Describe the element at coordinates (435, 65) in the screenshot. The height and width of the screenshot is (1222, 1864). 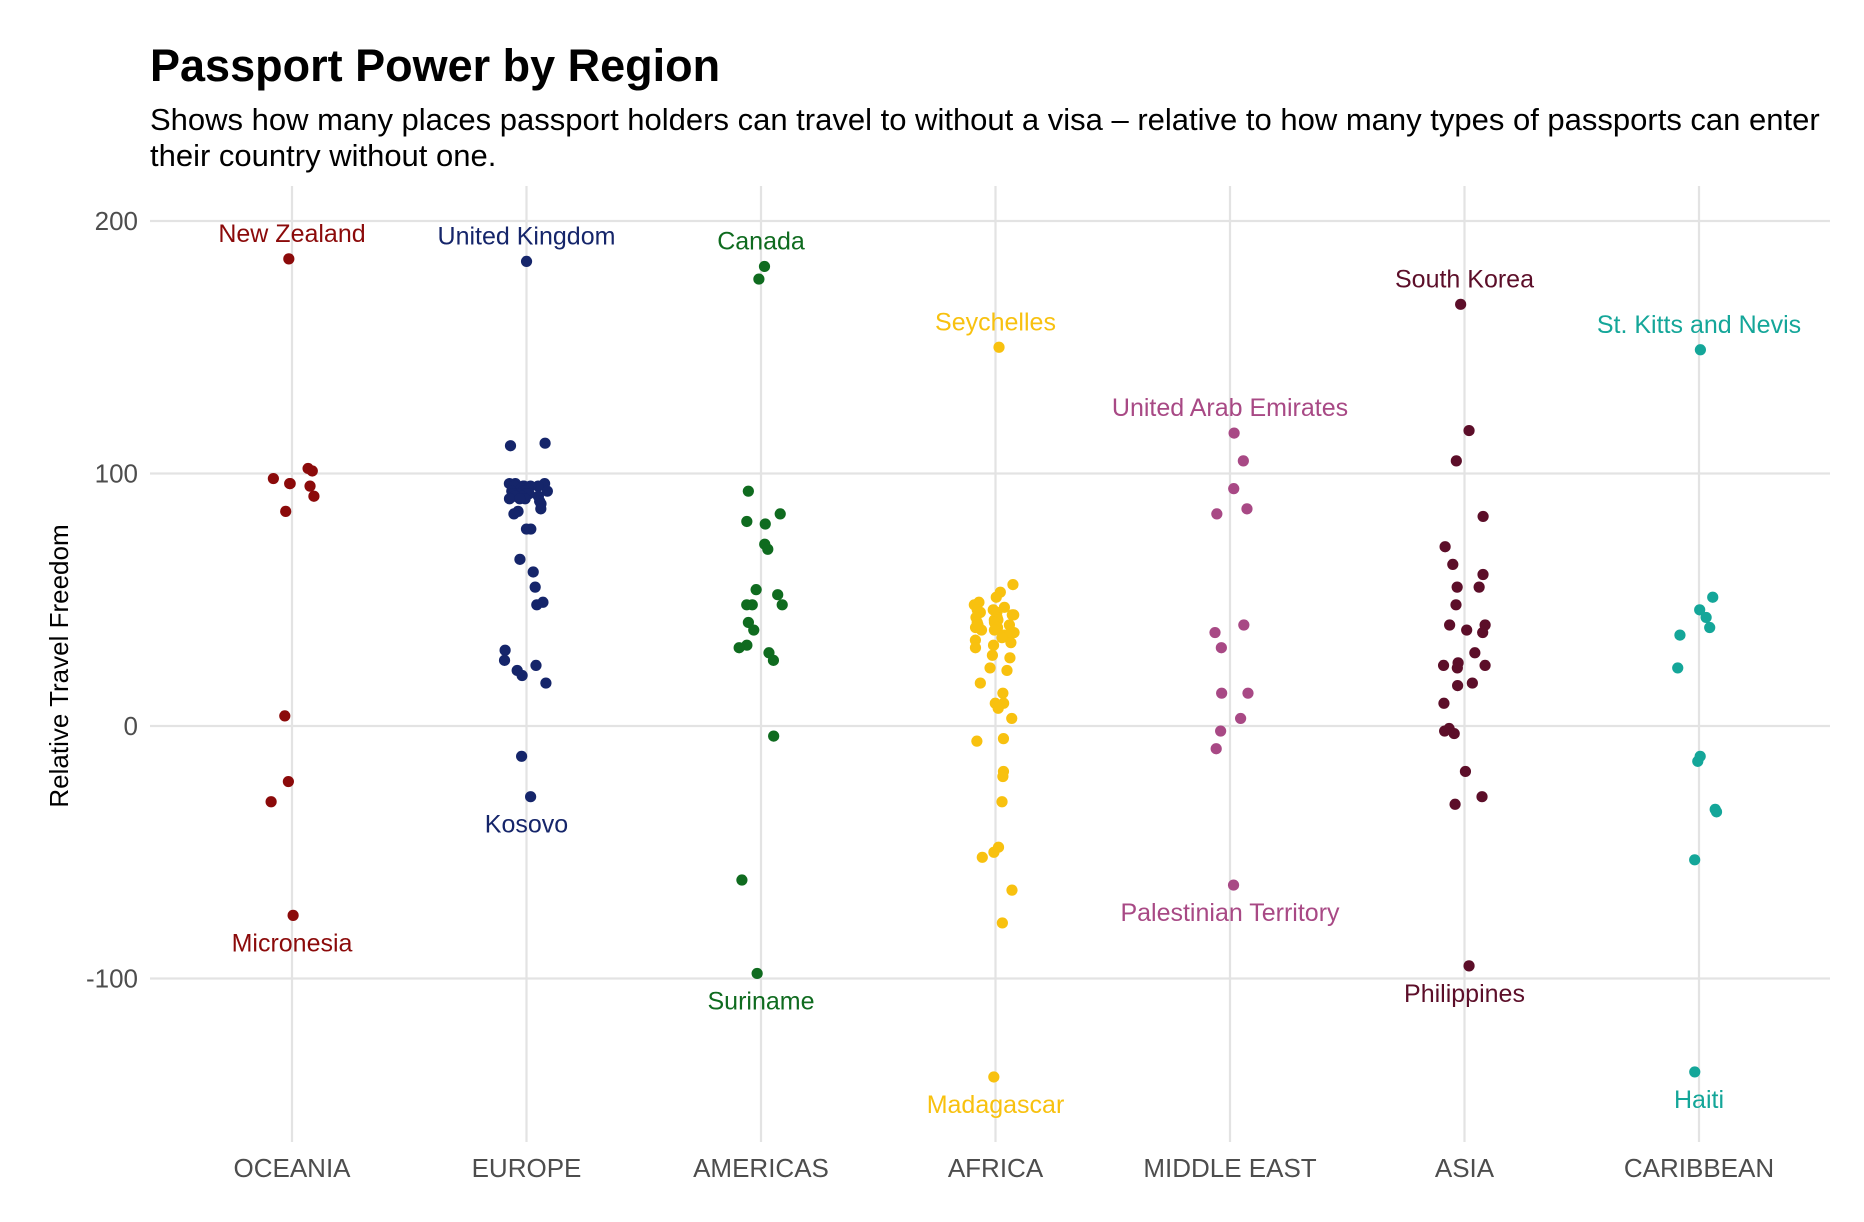
I see `chart-title: Passport Power by Region` at that location.